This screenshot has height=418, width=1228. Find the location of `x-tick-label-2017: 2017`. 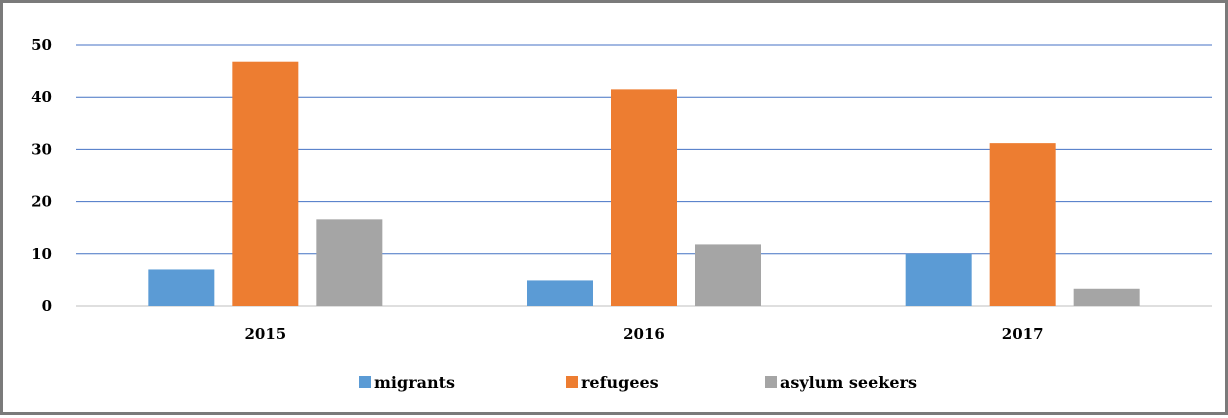

x-tick-label-2017: 2017 is located at coordinates (1023, 334).